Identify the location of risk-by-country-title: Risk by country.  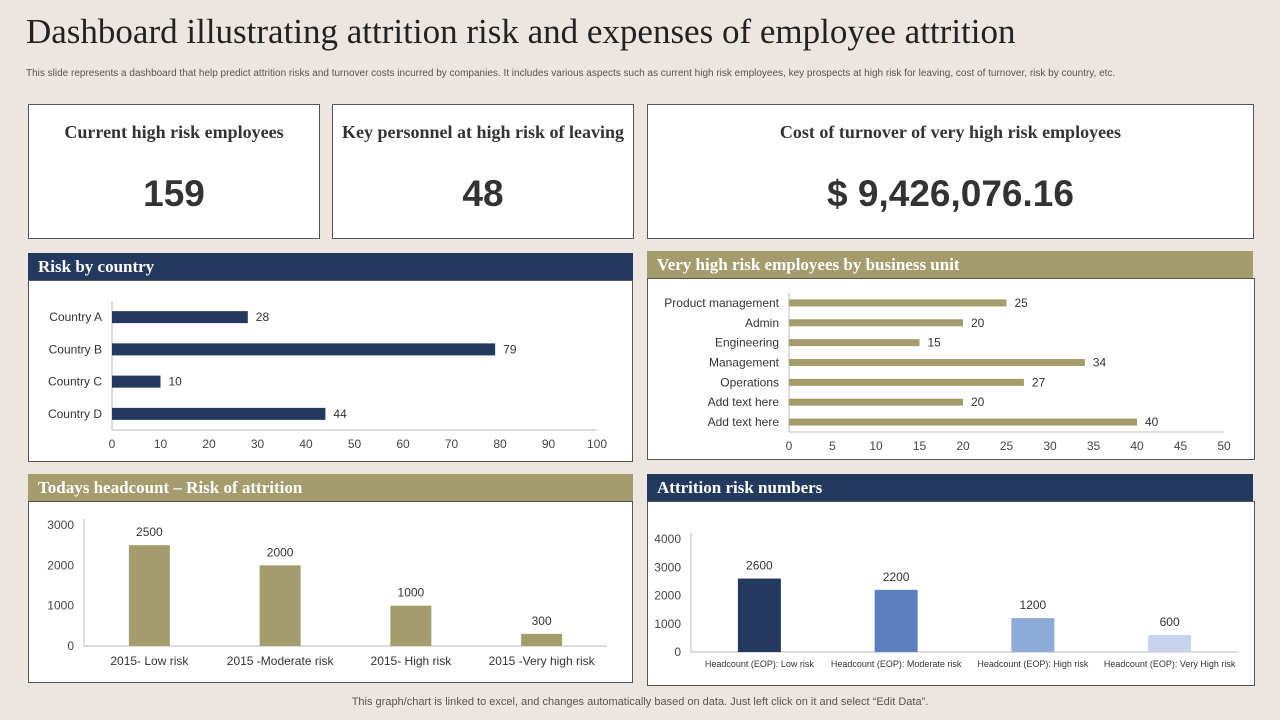
(96, 266).